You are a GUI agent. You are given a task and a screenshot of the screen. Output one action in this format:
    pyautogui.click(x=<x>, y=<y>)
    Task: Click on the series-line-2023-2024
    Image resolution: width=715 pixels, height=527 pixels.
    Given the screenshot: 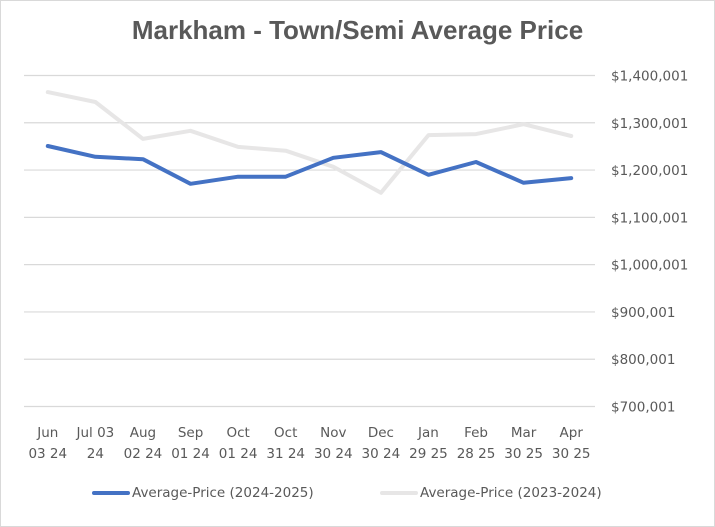 What is the action you would take?
    pyautogui.click(x=309, y=142)
    